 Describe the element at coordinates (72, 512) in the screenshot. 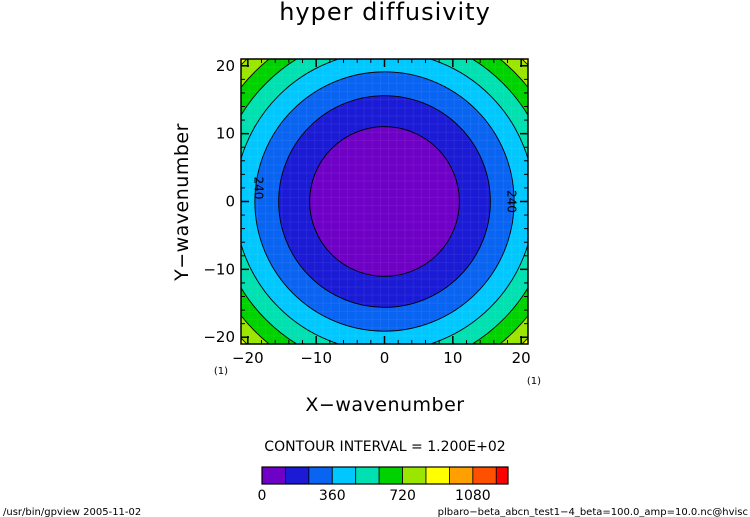

I see `footer-left: /usr/bin/gpview 2005-11-02` at that location.